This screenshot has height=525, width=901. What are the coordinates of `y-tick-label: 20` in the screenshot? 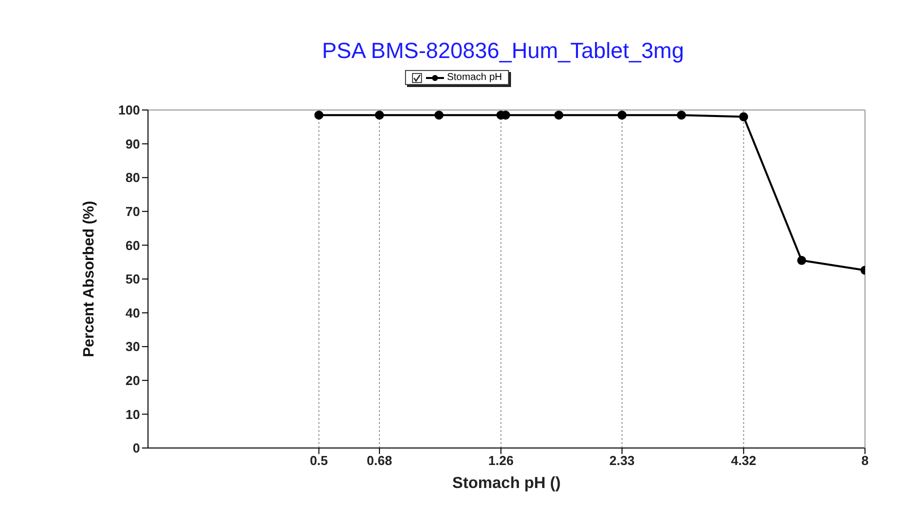 It's located at (133, 380).